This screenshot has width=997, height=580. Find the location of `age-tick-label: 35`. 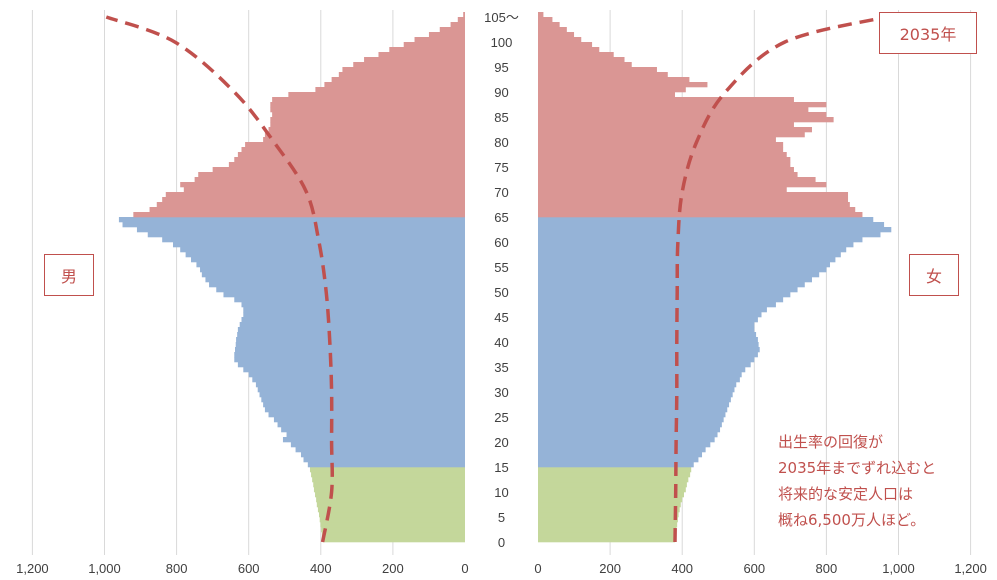

age-tick-label: 35 is located at coordinates (501, 367).